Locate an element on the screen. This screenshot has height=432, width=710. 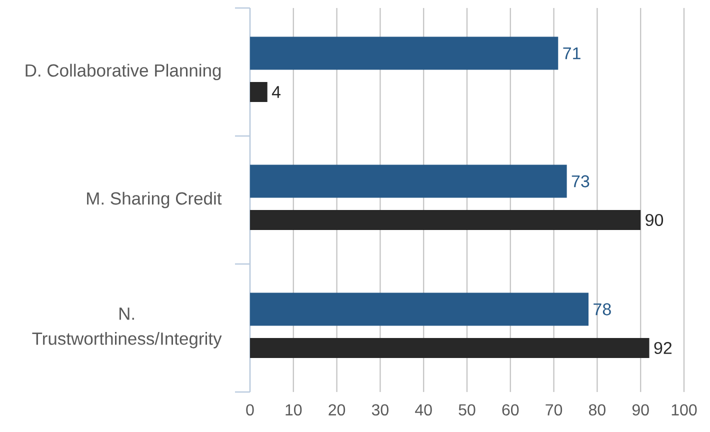
x-tick-label: 50 is located at coordinates (467, 410).